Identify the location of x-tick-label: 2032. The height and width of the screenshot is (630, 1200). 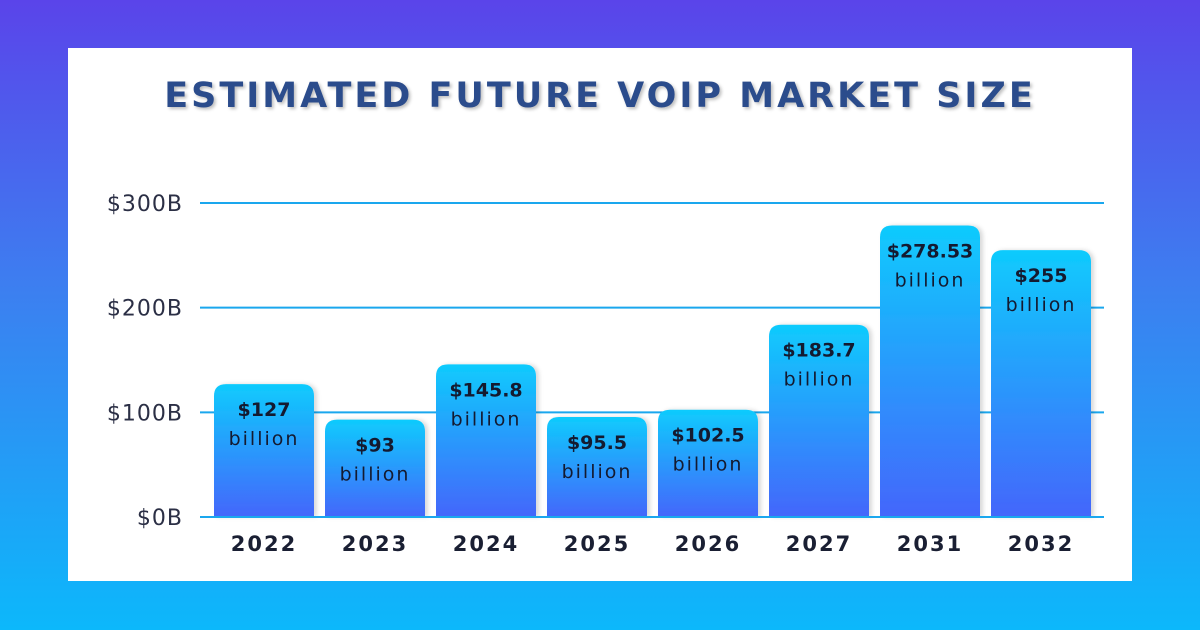
(1041, 544).